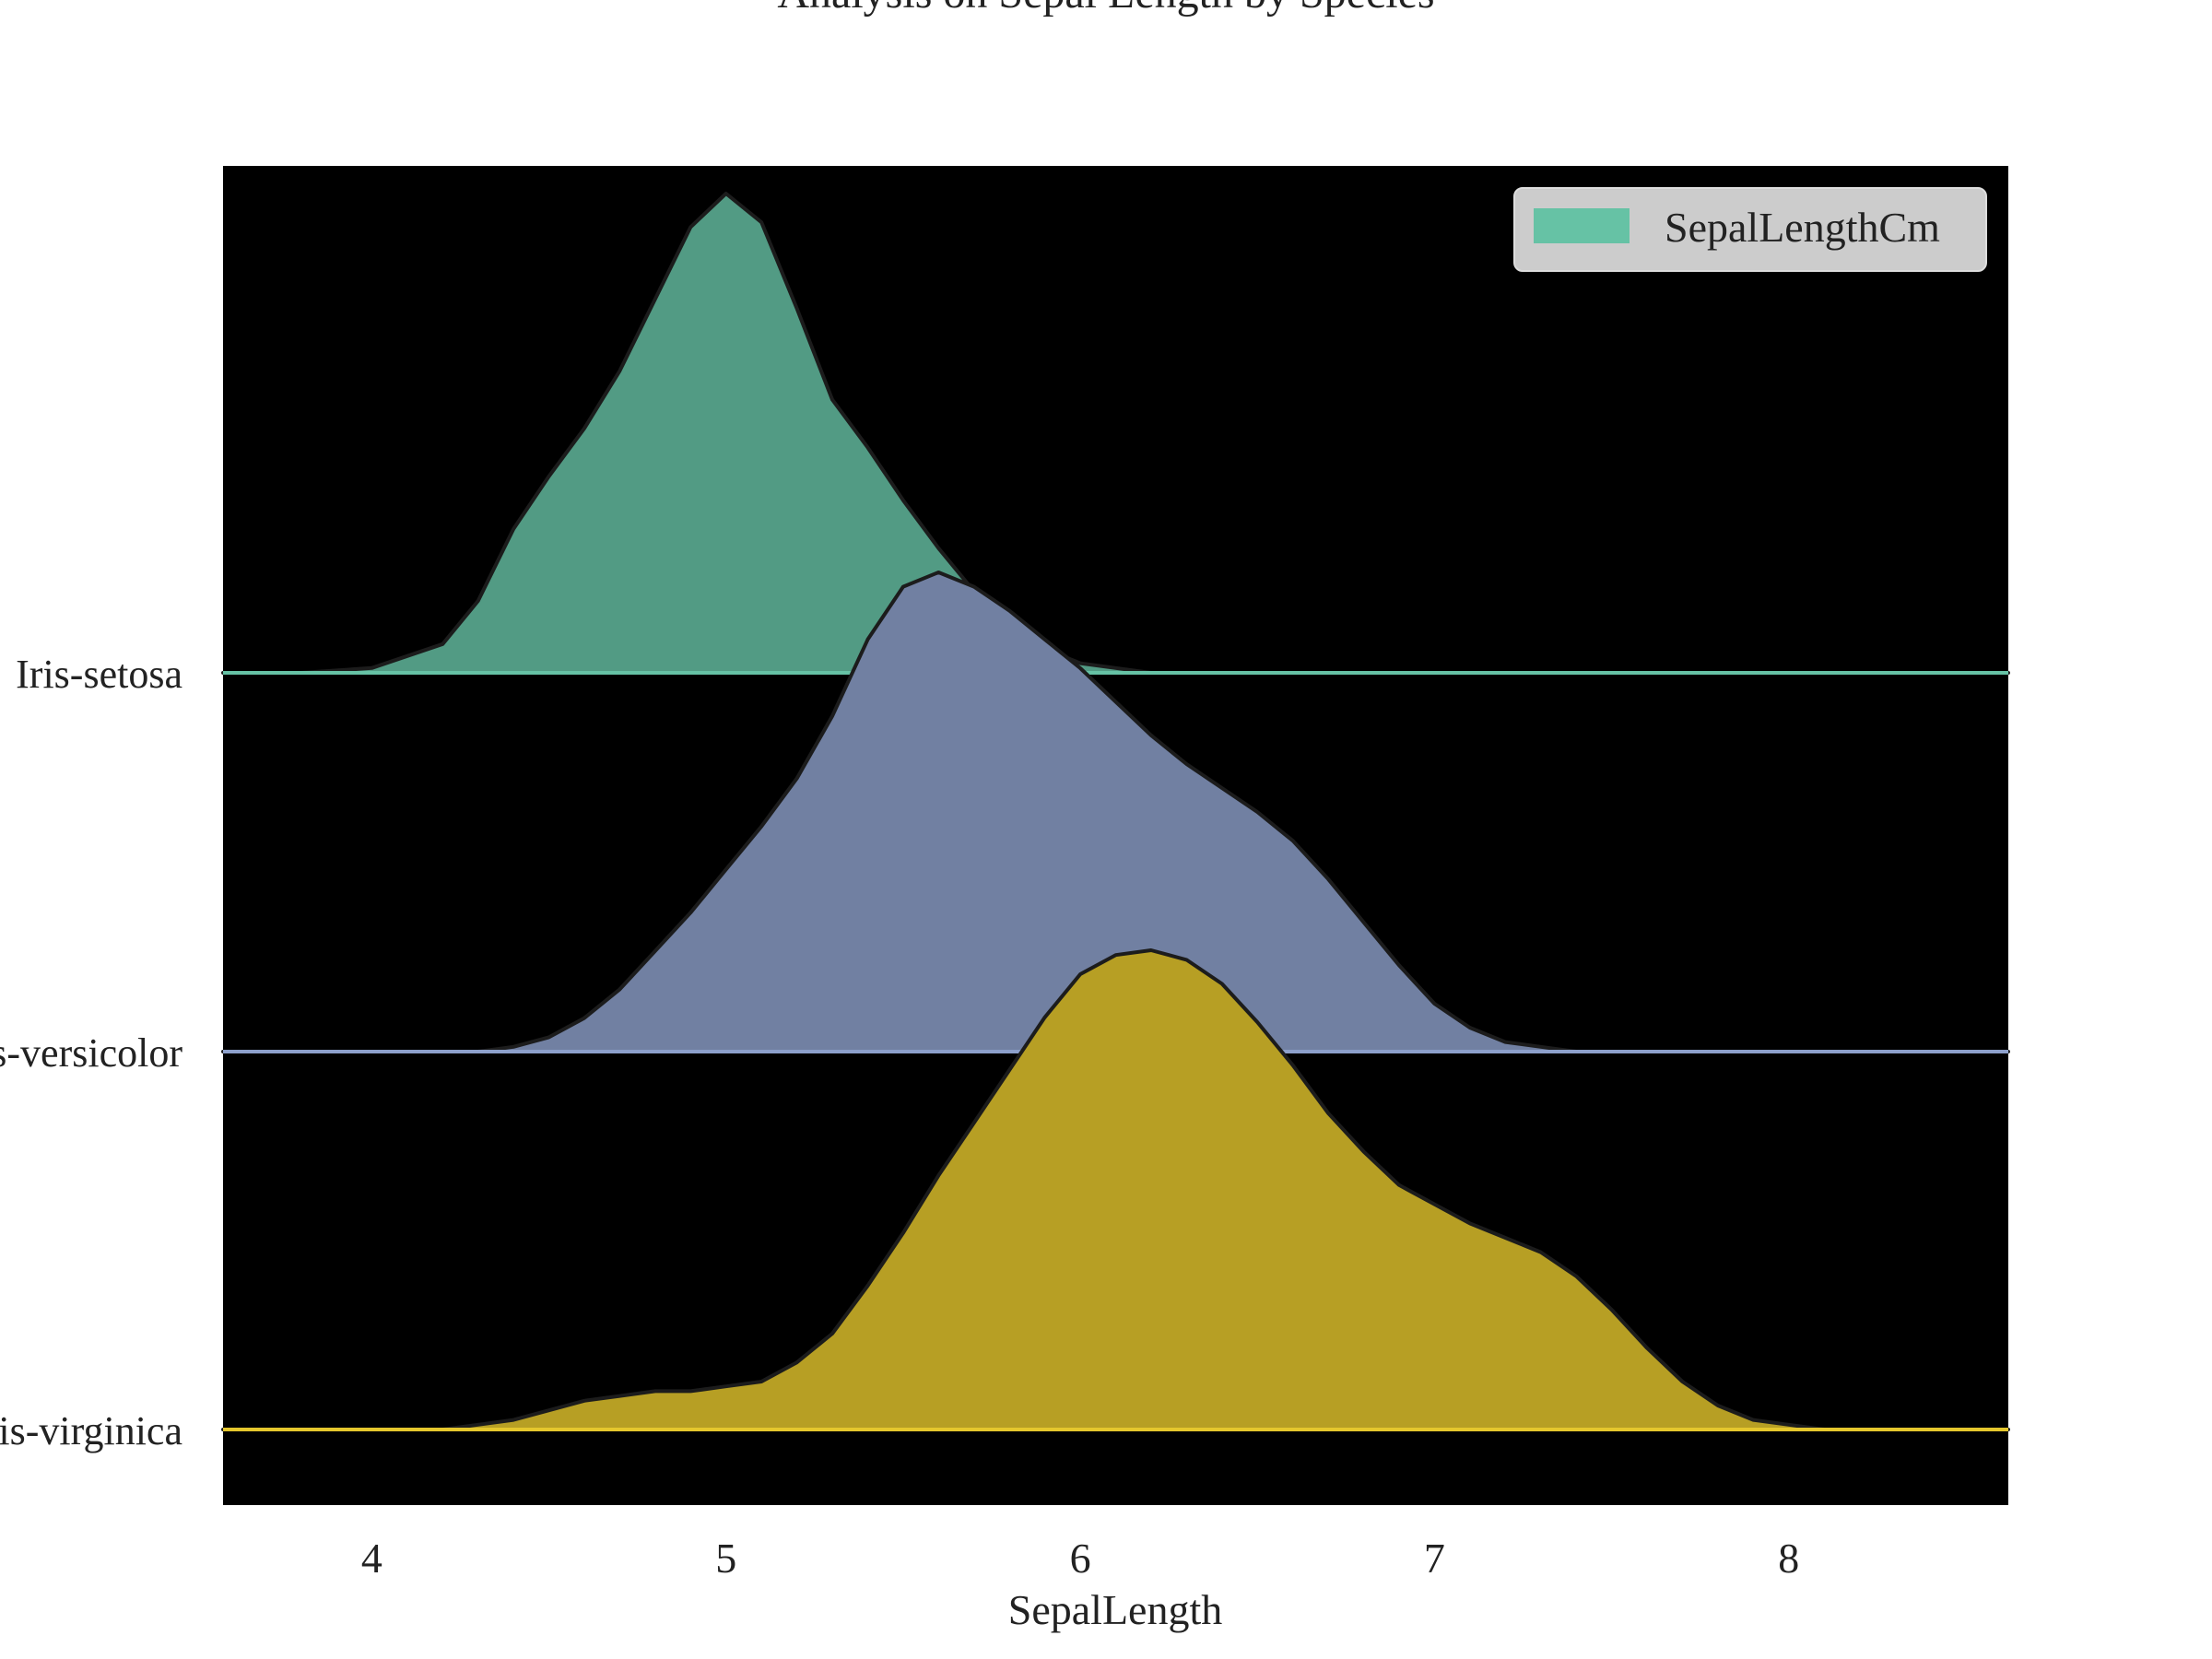 The image size is (2212, 1659). I want to click on y-tick-label: Iris-versicolor, so click(91, 1053).